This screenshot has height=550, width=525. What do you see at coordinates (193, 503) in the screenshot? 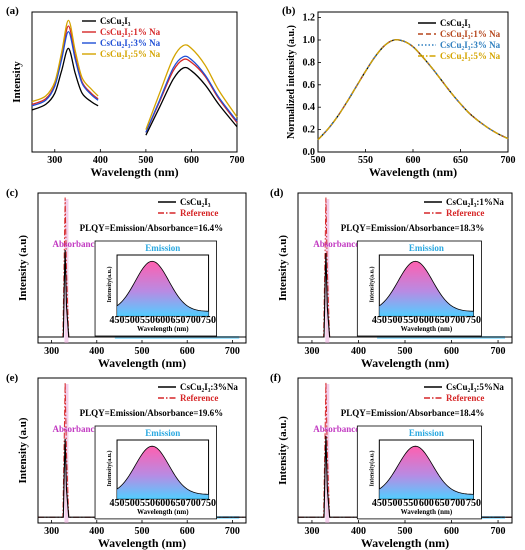
I see `inset-x-tick-label: 700` at bounding box center [193, 503].